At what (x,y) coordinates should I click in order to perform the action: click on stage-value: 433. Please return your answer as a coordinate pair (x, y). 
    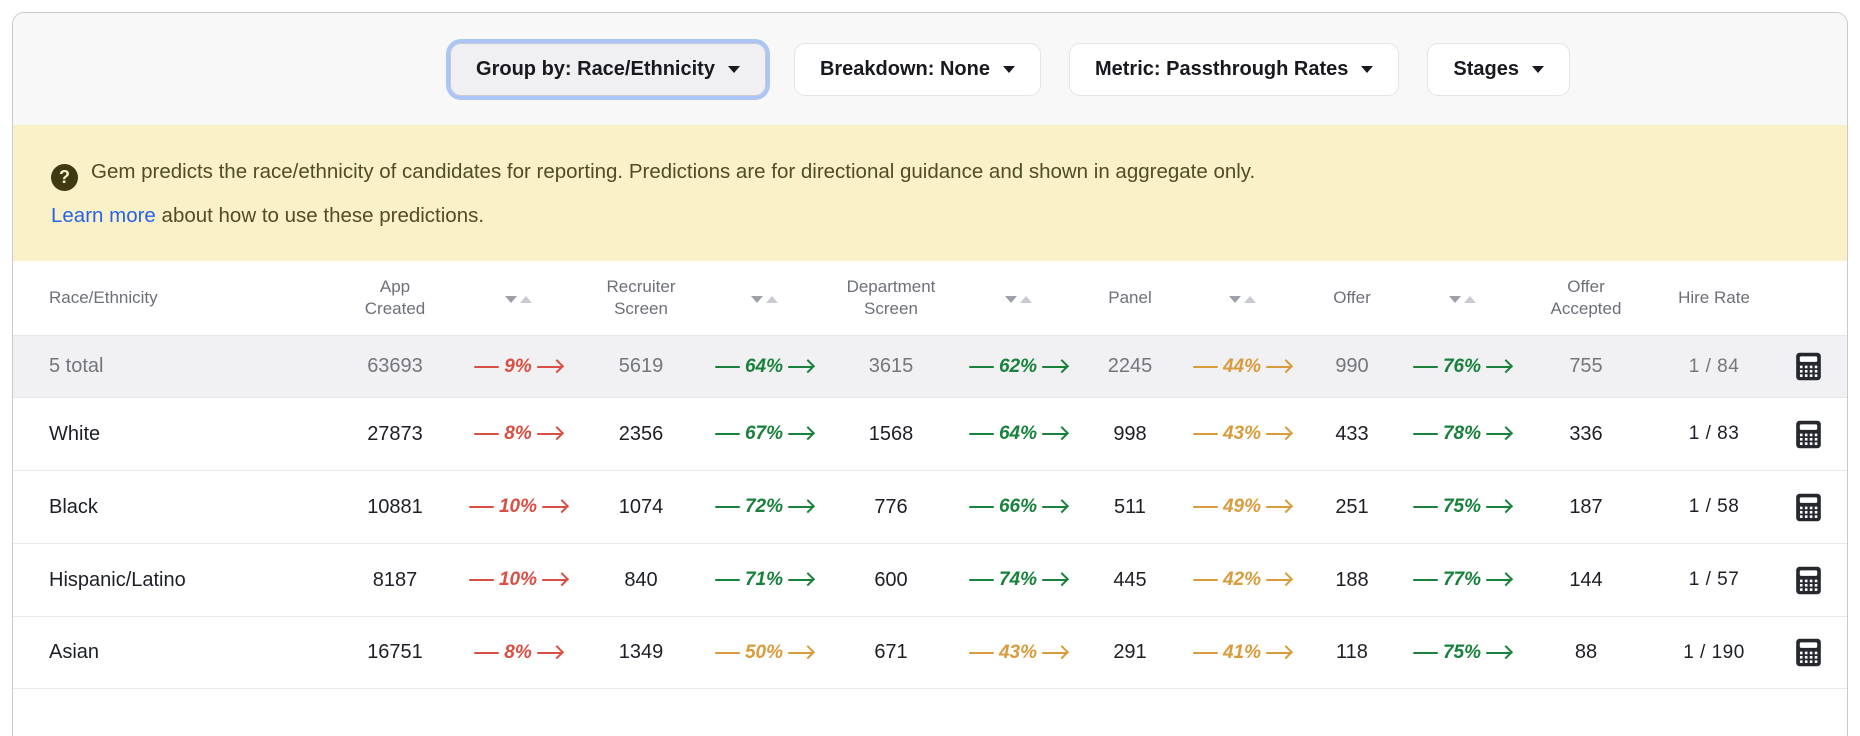
    Looking at the image, I should click on (1352, 433).